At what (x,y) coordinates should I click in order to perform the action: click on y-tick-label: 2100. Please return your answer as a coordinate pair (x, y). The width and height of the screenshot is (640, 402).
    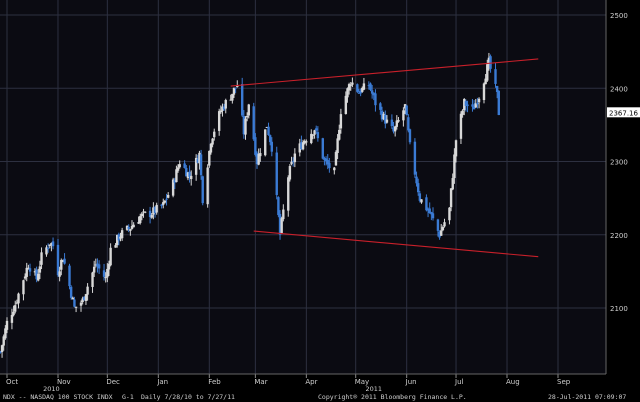
    Looking at the image, I should click on (619, 309).